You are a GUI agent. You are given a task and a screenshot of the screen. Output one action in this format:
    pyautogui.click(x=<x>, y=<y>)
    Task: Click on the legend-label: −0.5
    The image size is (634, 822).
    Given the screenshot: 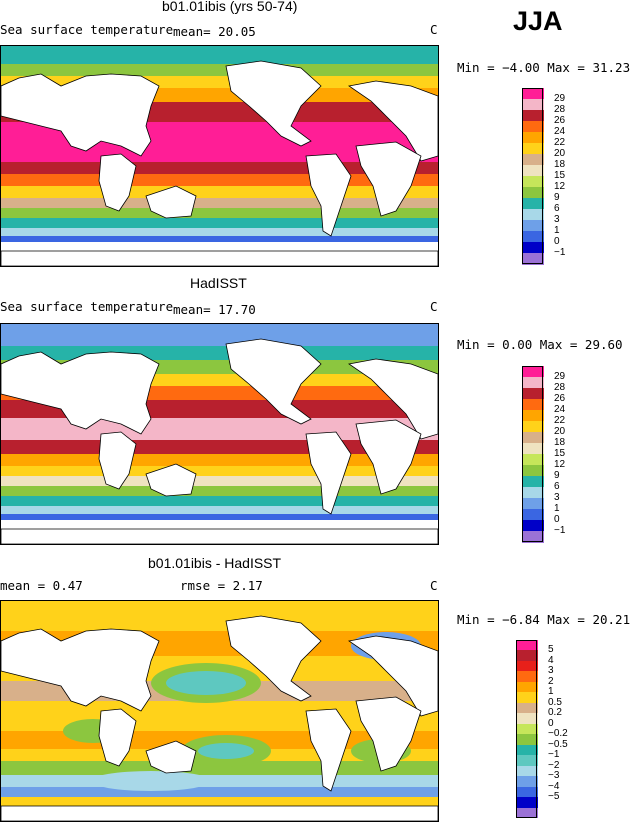 What is the action you would take?
    pyautogui.click(x=558, y=744)
    